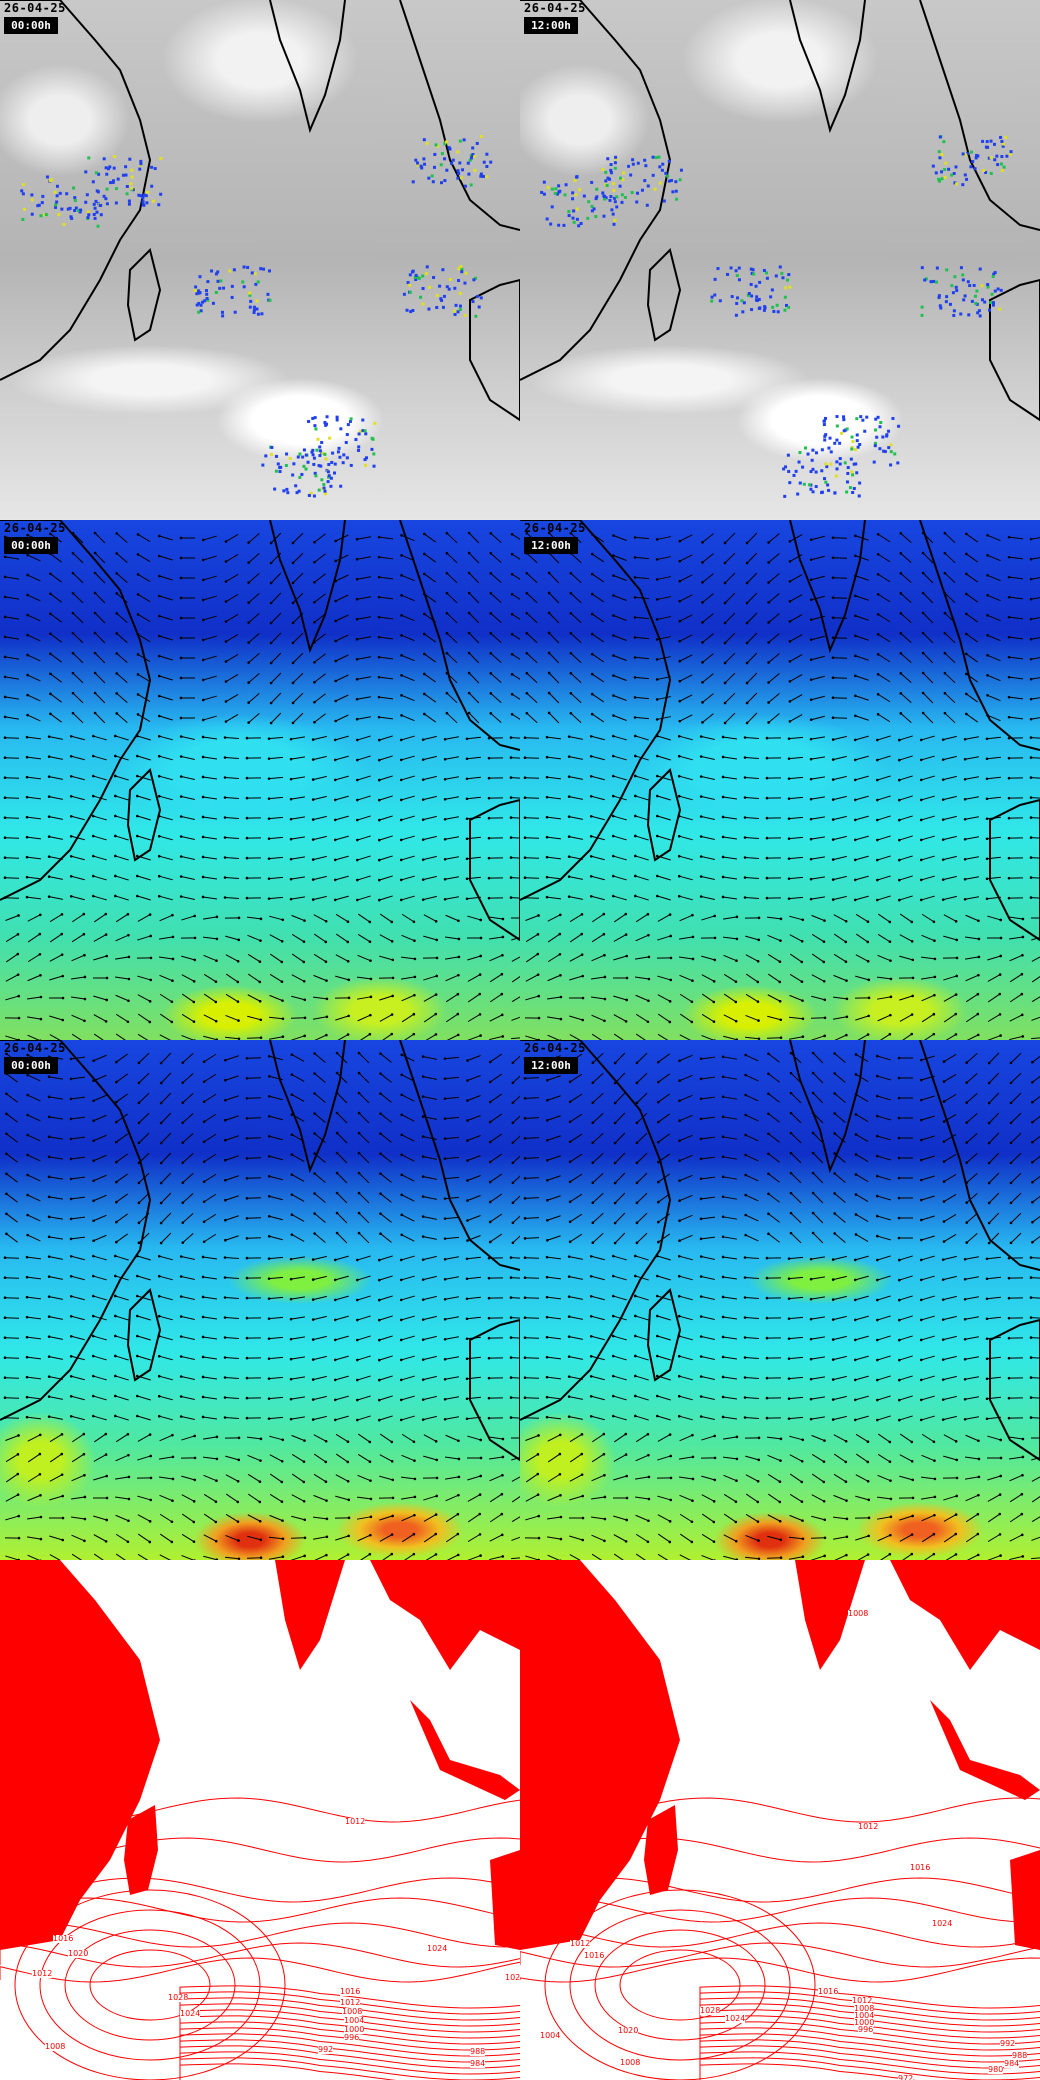  I want to click on timestamp: 26-04-25 00:00h, so click(35, 538).